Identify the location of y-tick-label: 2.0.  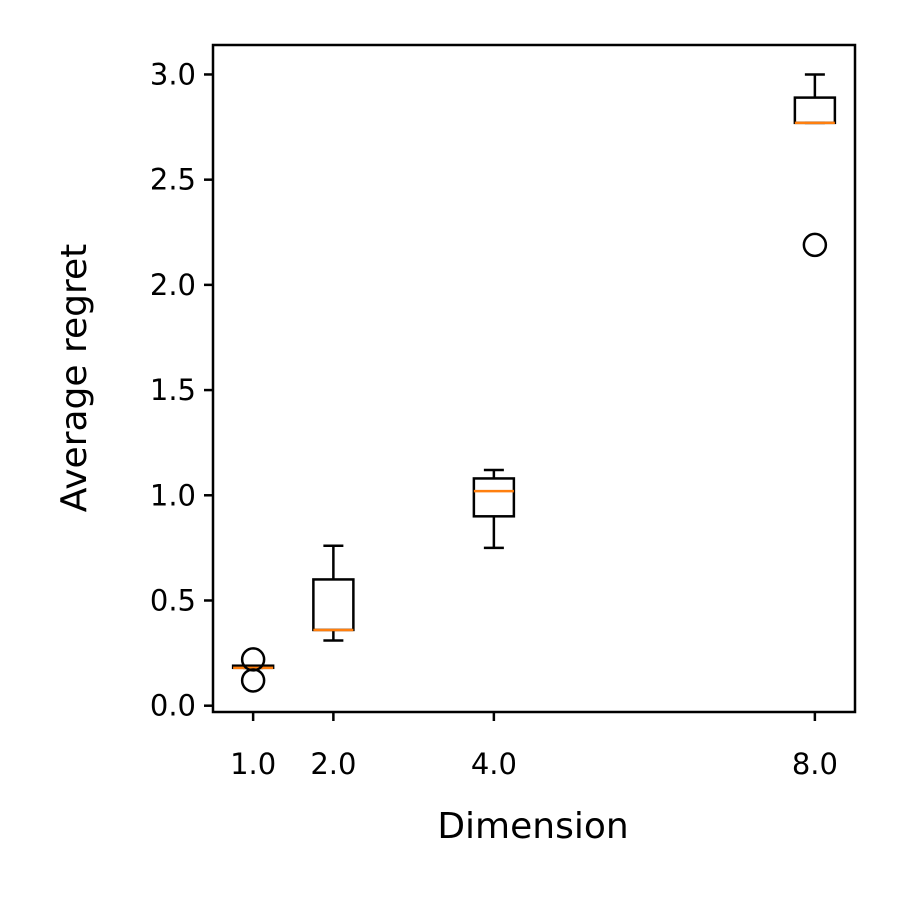
(173, 285).